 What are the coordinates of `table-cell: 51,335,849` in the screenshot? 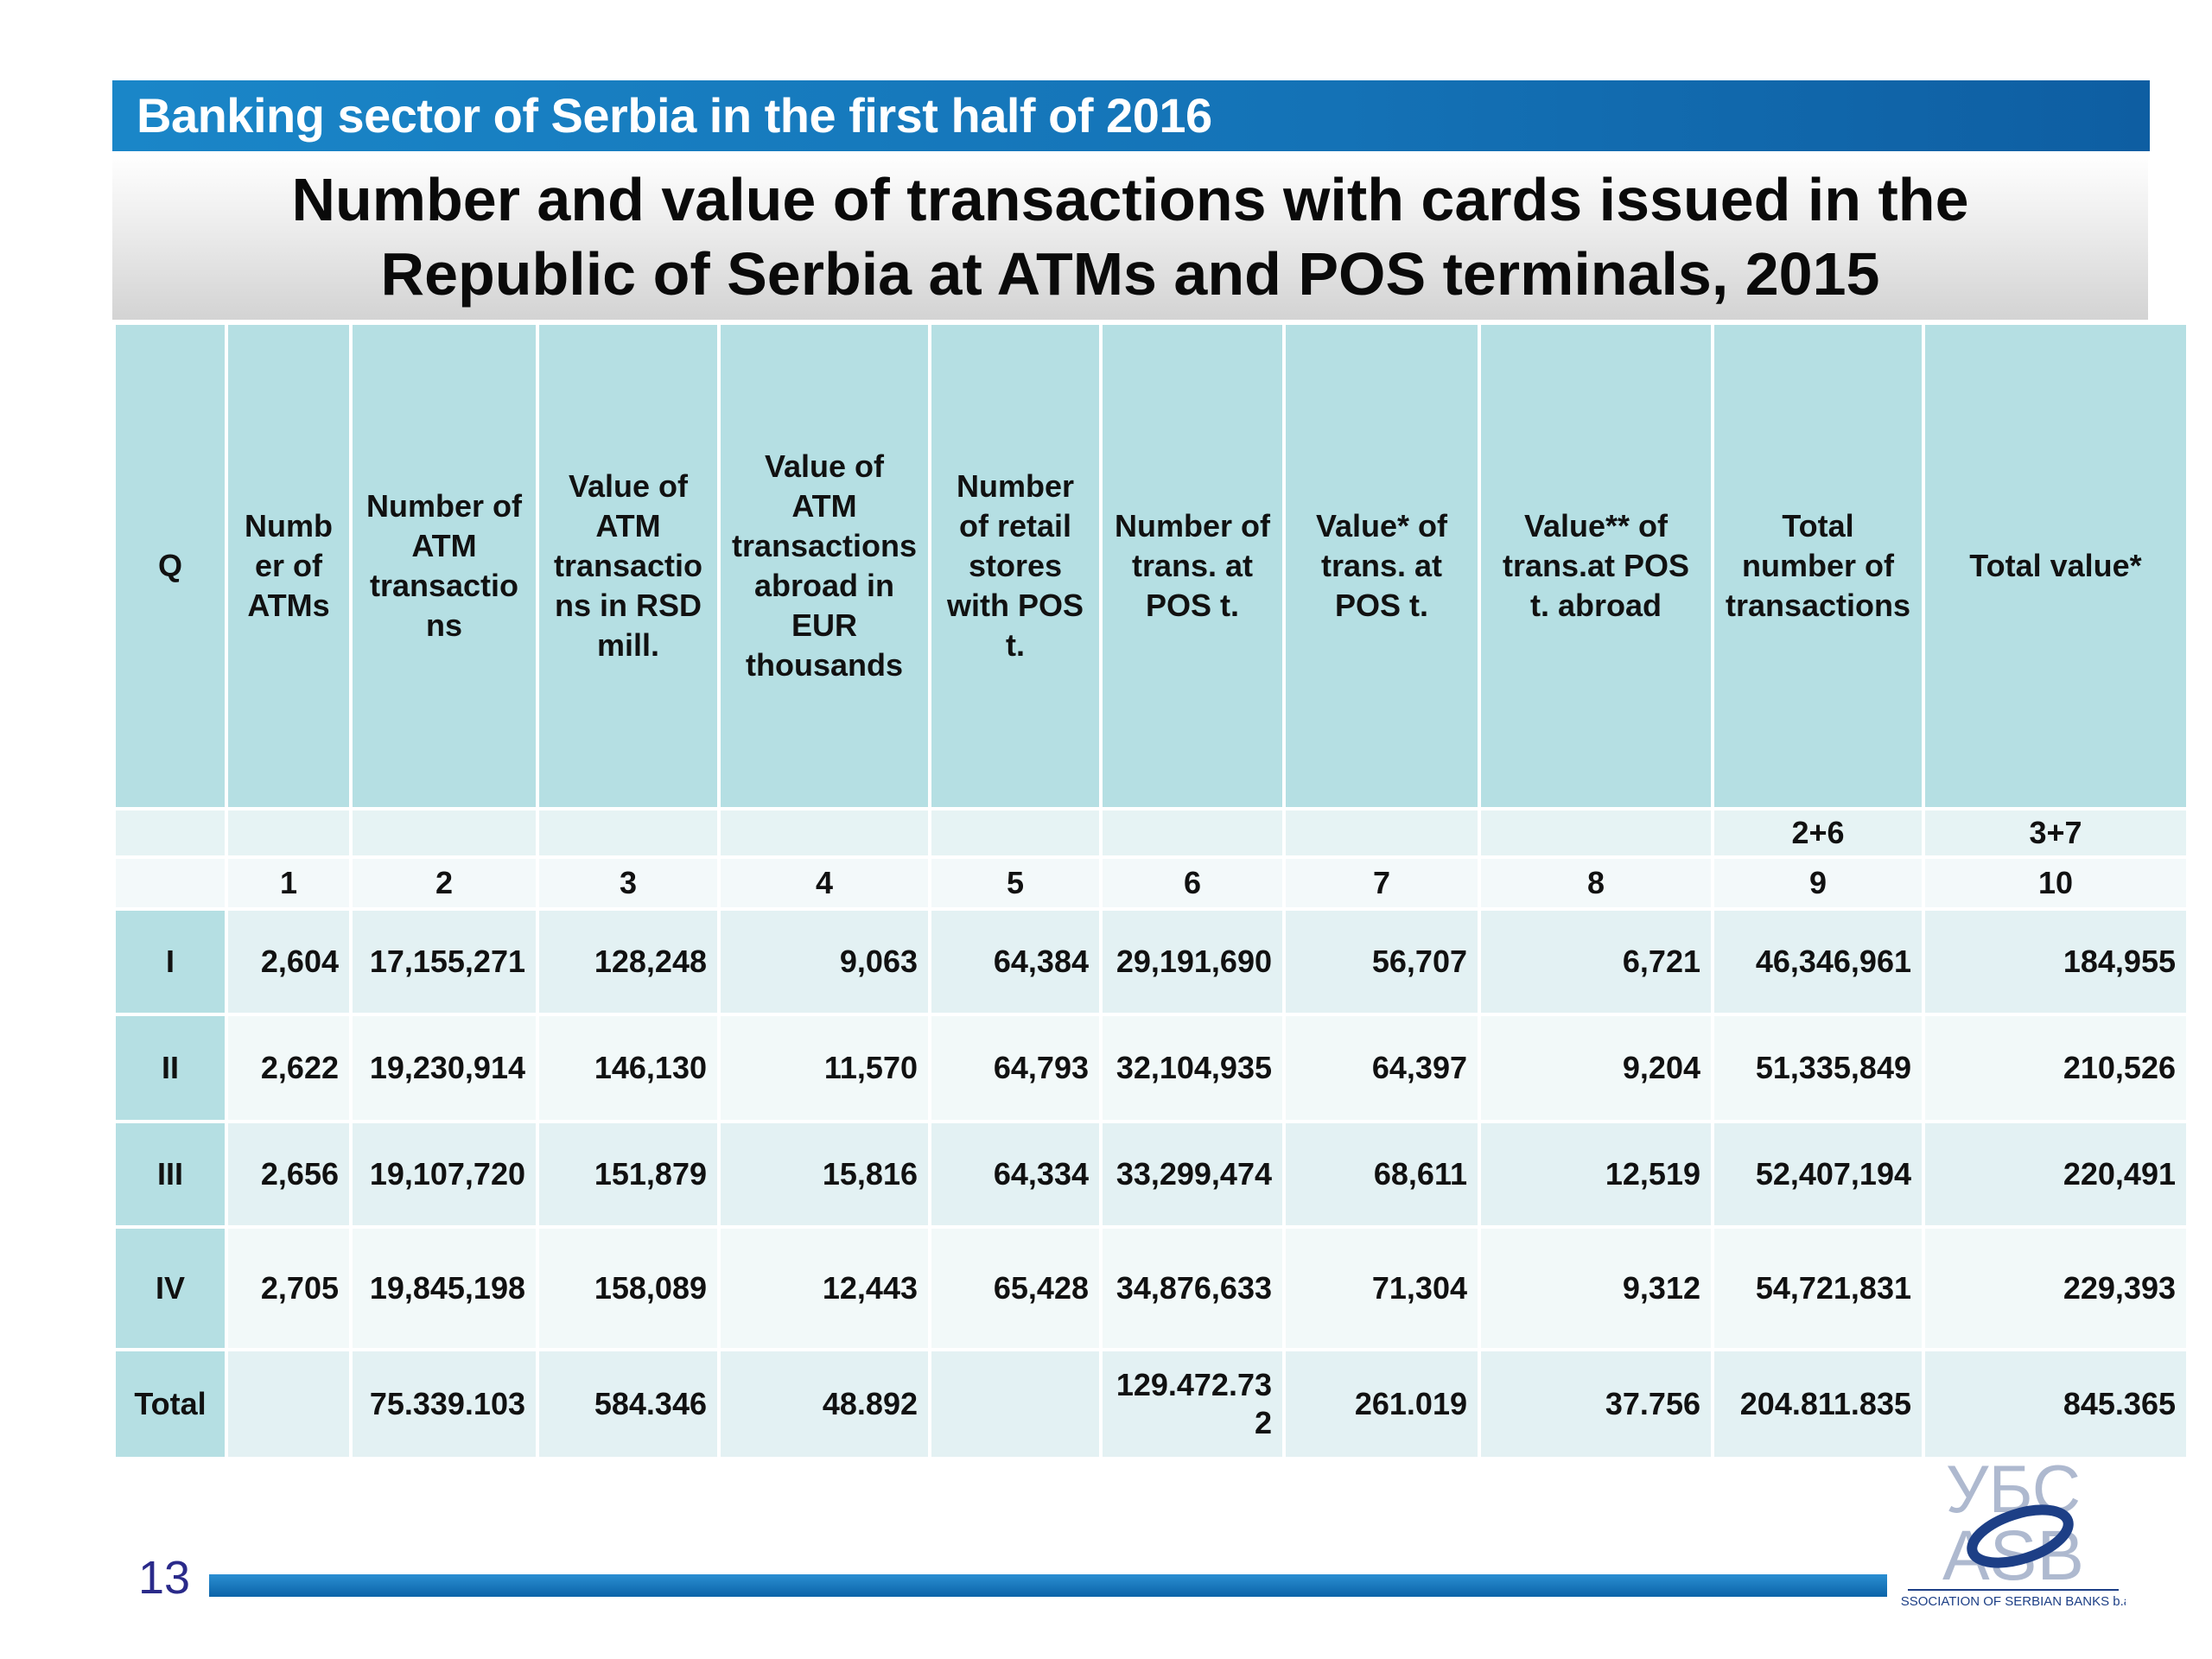 It's located at (1818, 1068).